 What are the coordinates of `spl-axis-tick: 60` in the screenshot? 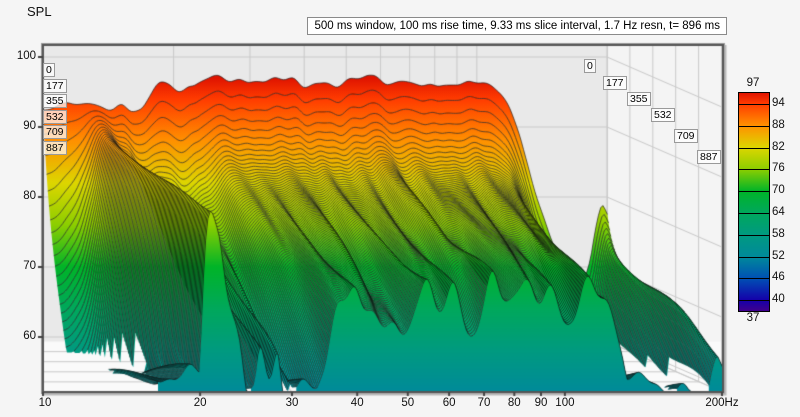 It's located at (29, 336).